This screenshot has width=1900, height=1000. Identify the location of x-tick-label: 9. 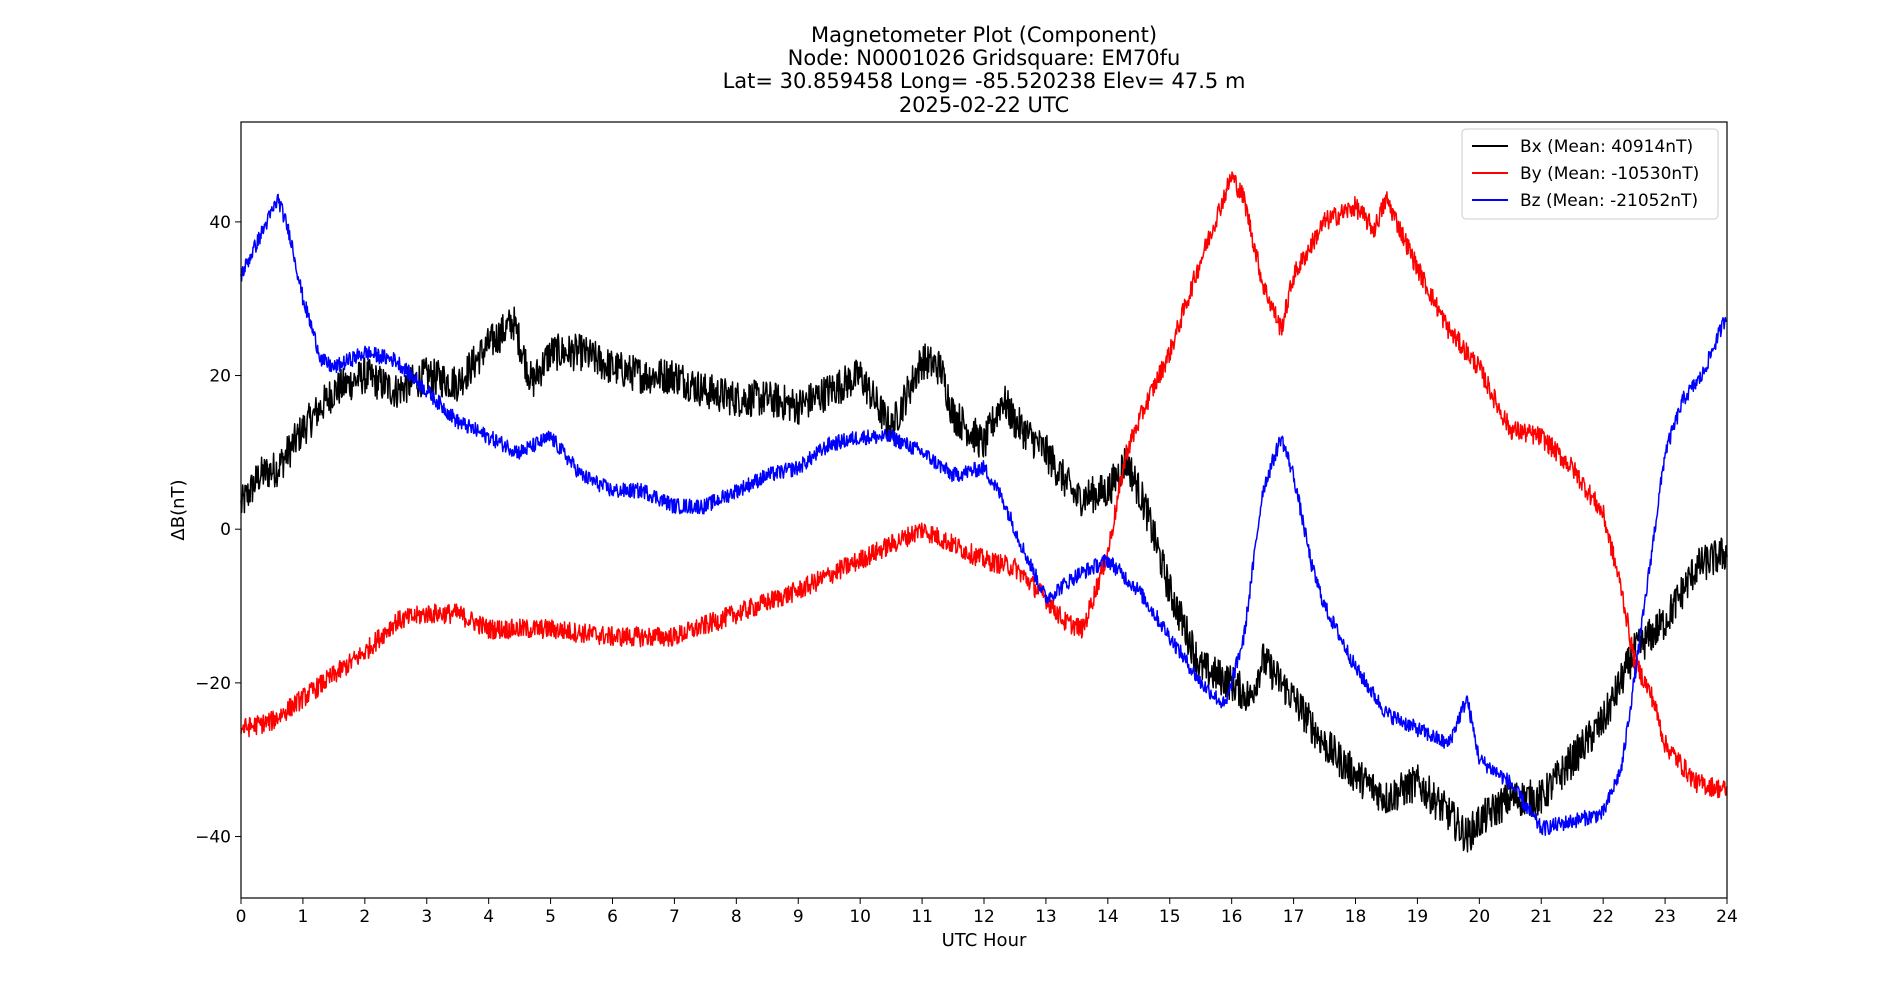
(798, 917).